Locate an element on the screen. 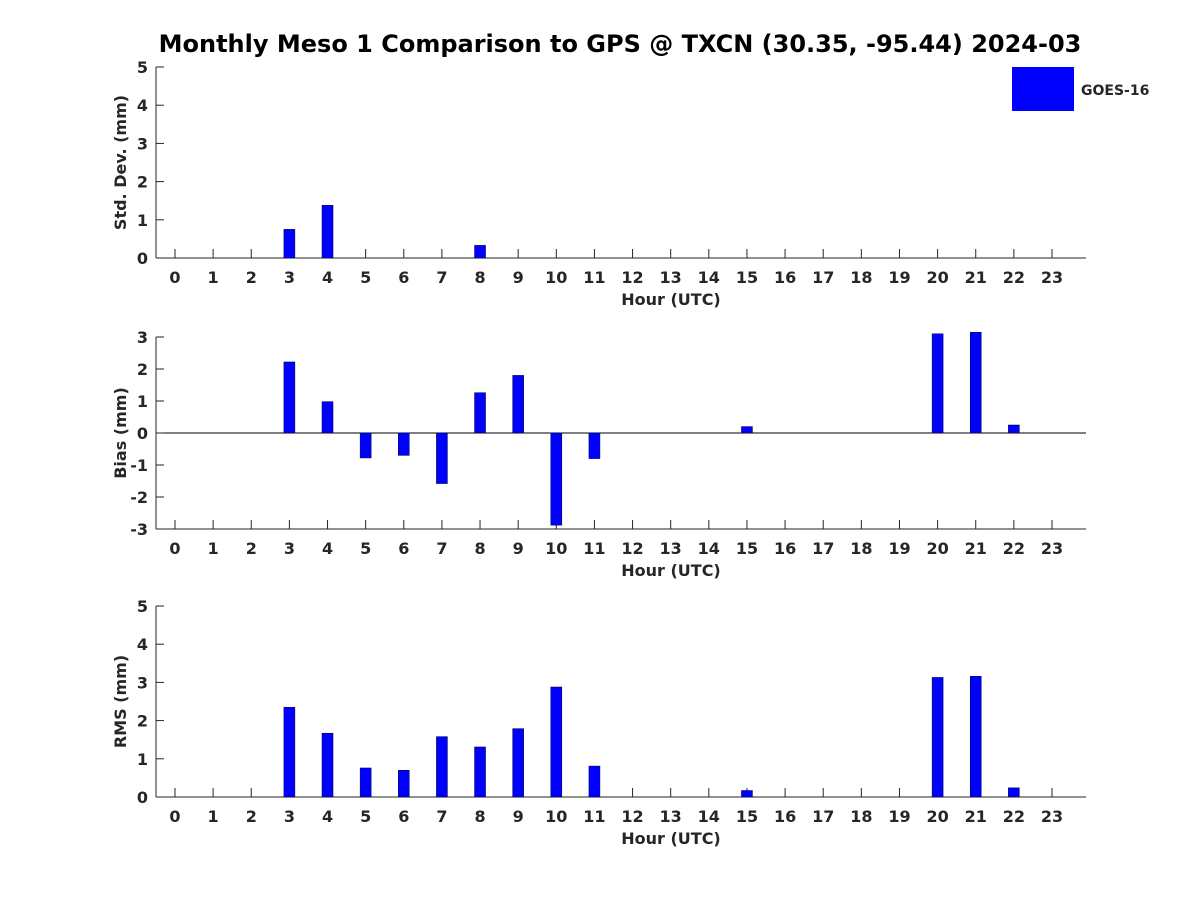  legend: GOES-16 is located at coordinates (1080, 89).